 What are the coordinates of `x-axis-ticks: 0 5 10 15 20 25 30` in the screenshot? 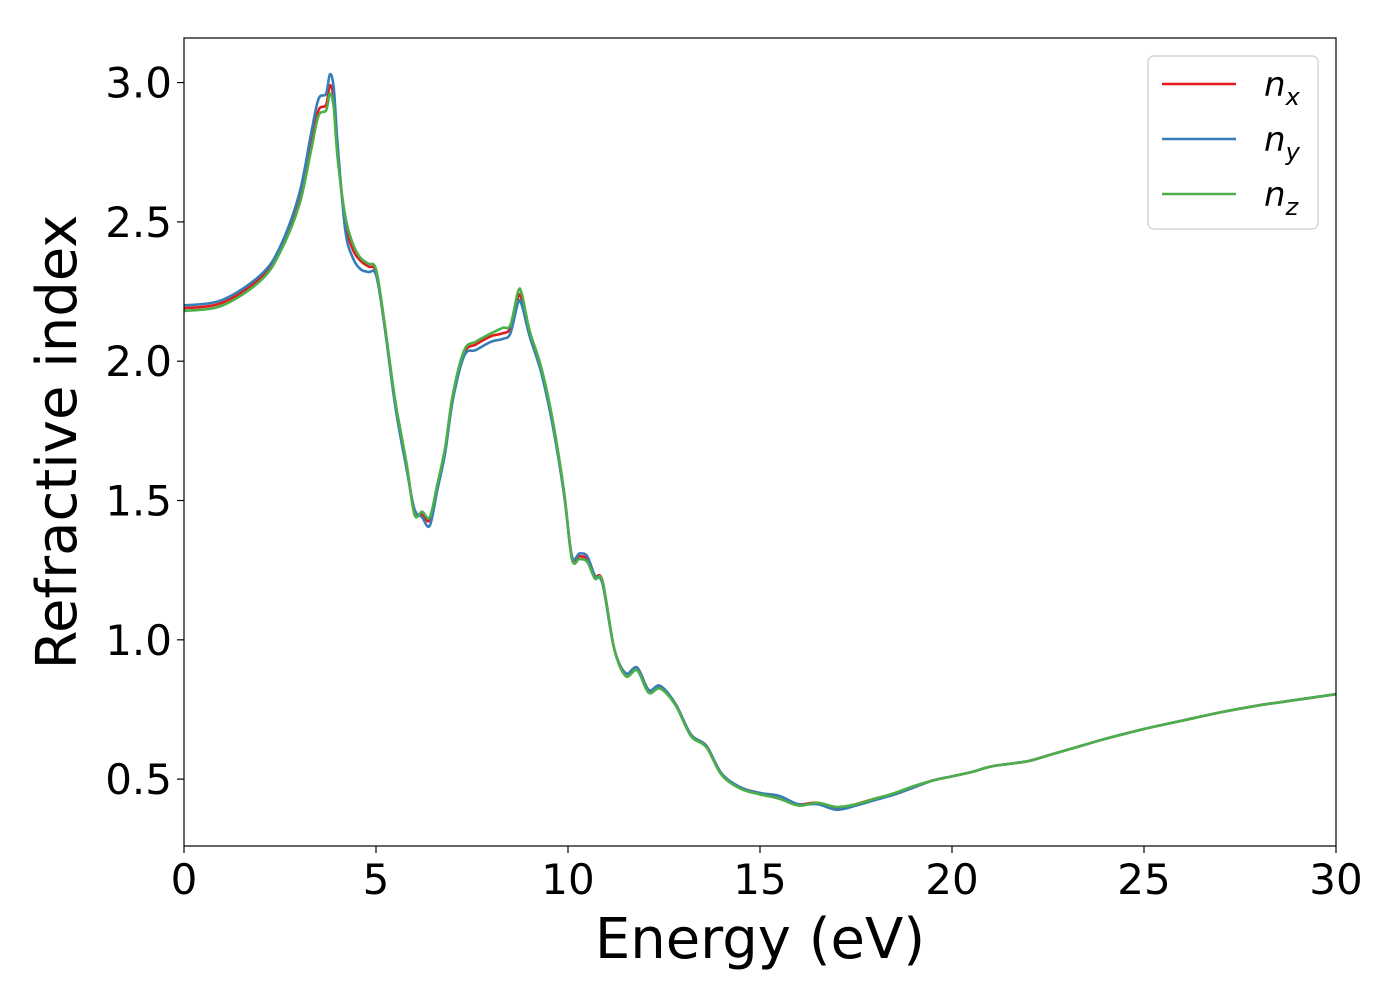 It's located at (767, 875).